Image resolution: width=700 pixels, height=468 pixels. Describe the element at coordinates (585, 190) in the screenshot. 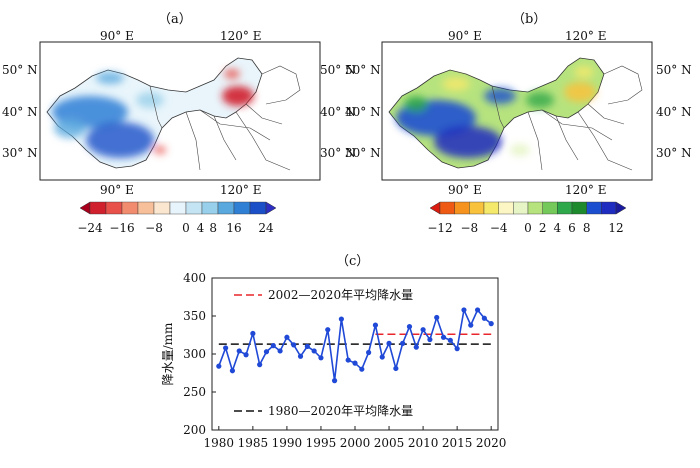

I see `panel-b-lon-bottom-120: 120° E` at that location.